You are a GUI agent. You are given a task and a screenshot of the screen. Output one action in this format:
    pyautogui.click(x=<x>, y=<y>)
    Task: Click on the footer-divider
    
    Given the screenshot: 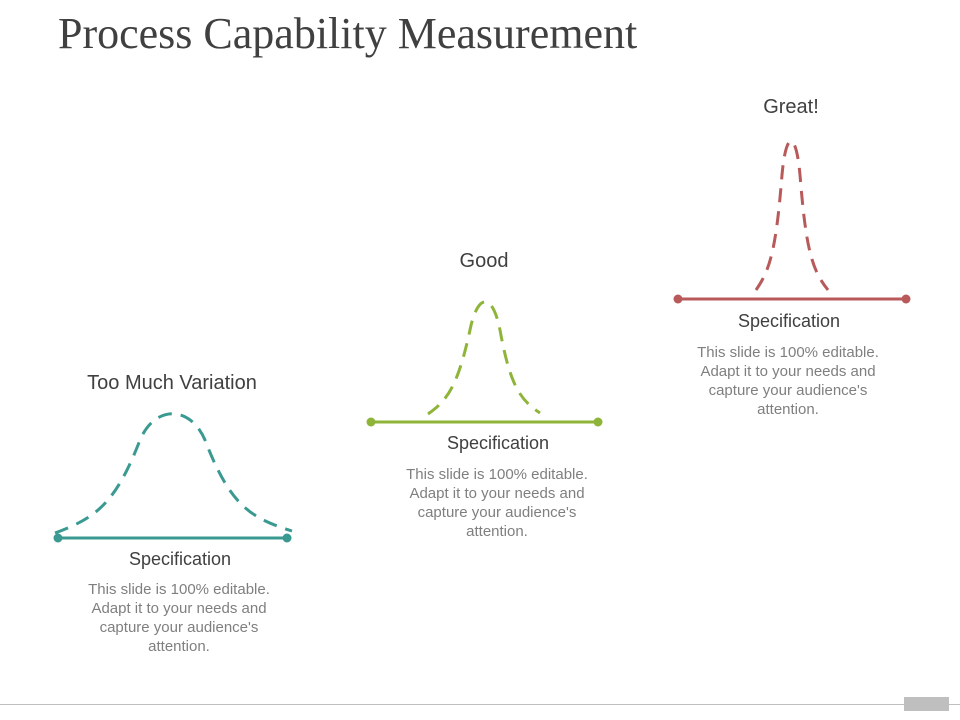 What is the action you would take?
    pyautogui.click(x=480, y=704)
    